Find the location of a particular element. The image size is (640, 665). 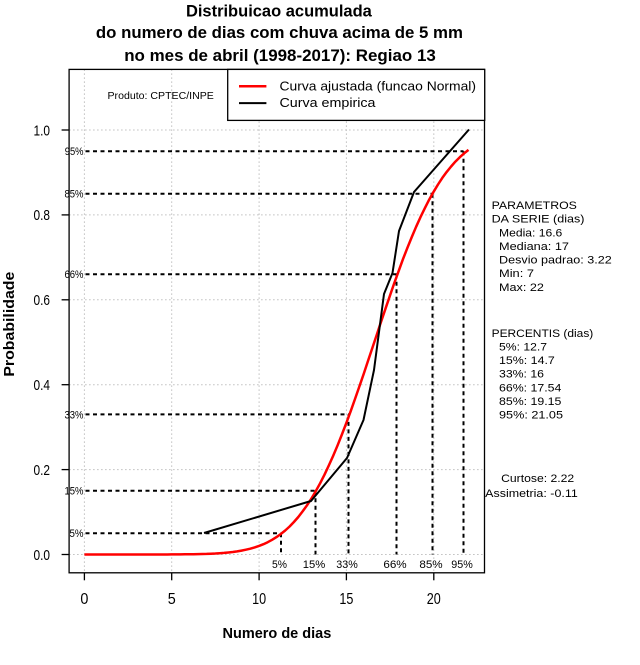

svg-text: Mediana: 17 is located at coordinates (534, 247).